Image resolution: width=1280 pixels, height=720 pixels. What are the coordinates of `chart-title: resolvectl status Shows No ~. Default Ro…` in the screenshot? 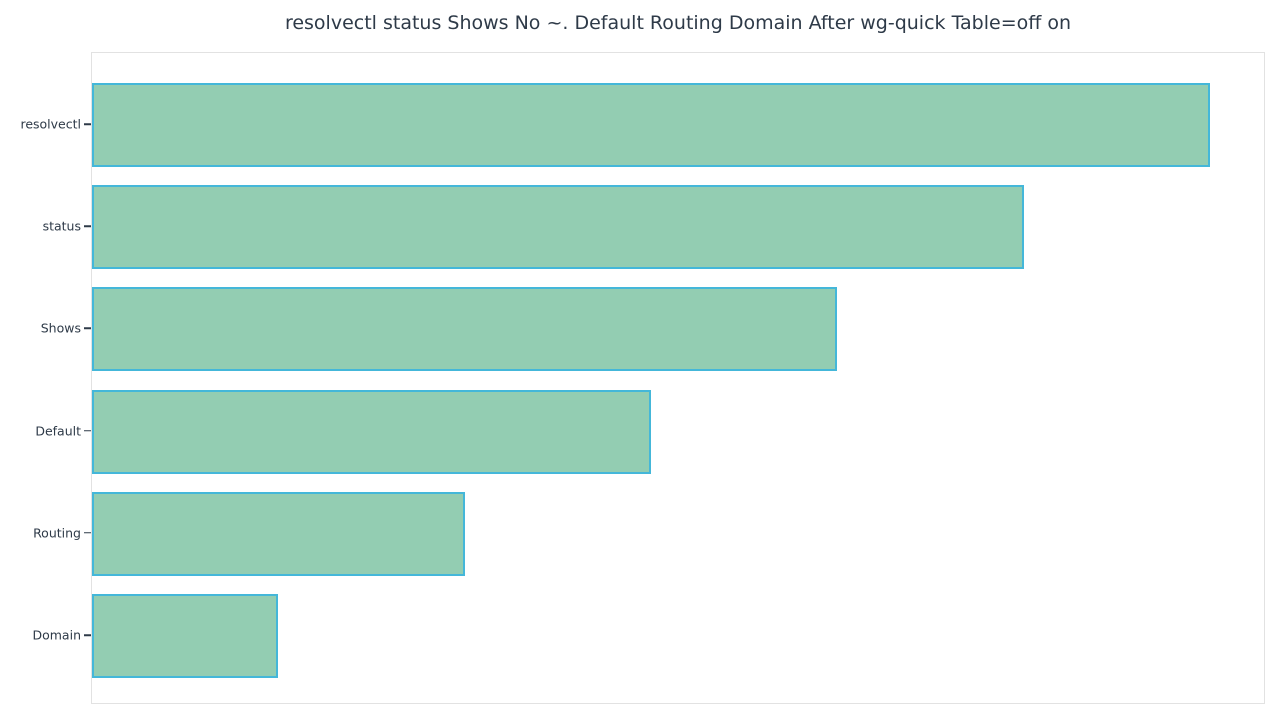 It's located at (678, 23).